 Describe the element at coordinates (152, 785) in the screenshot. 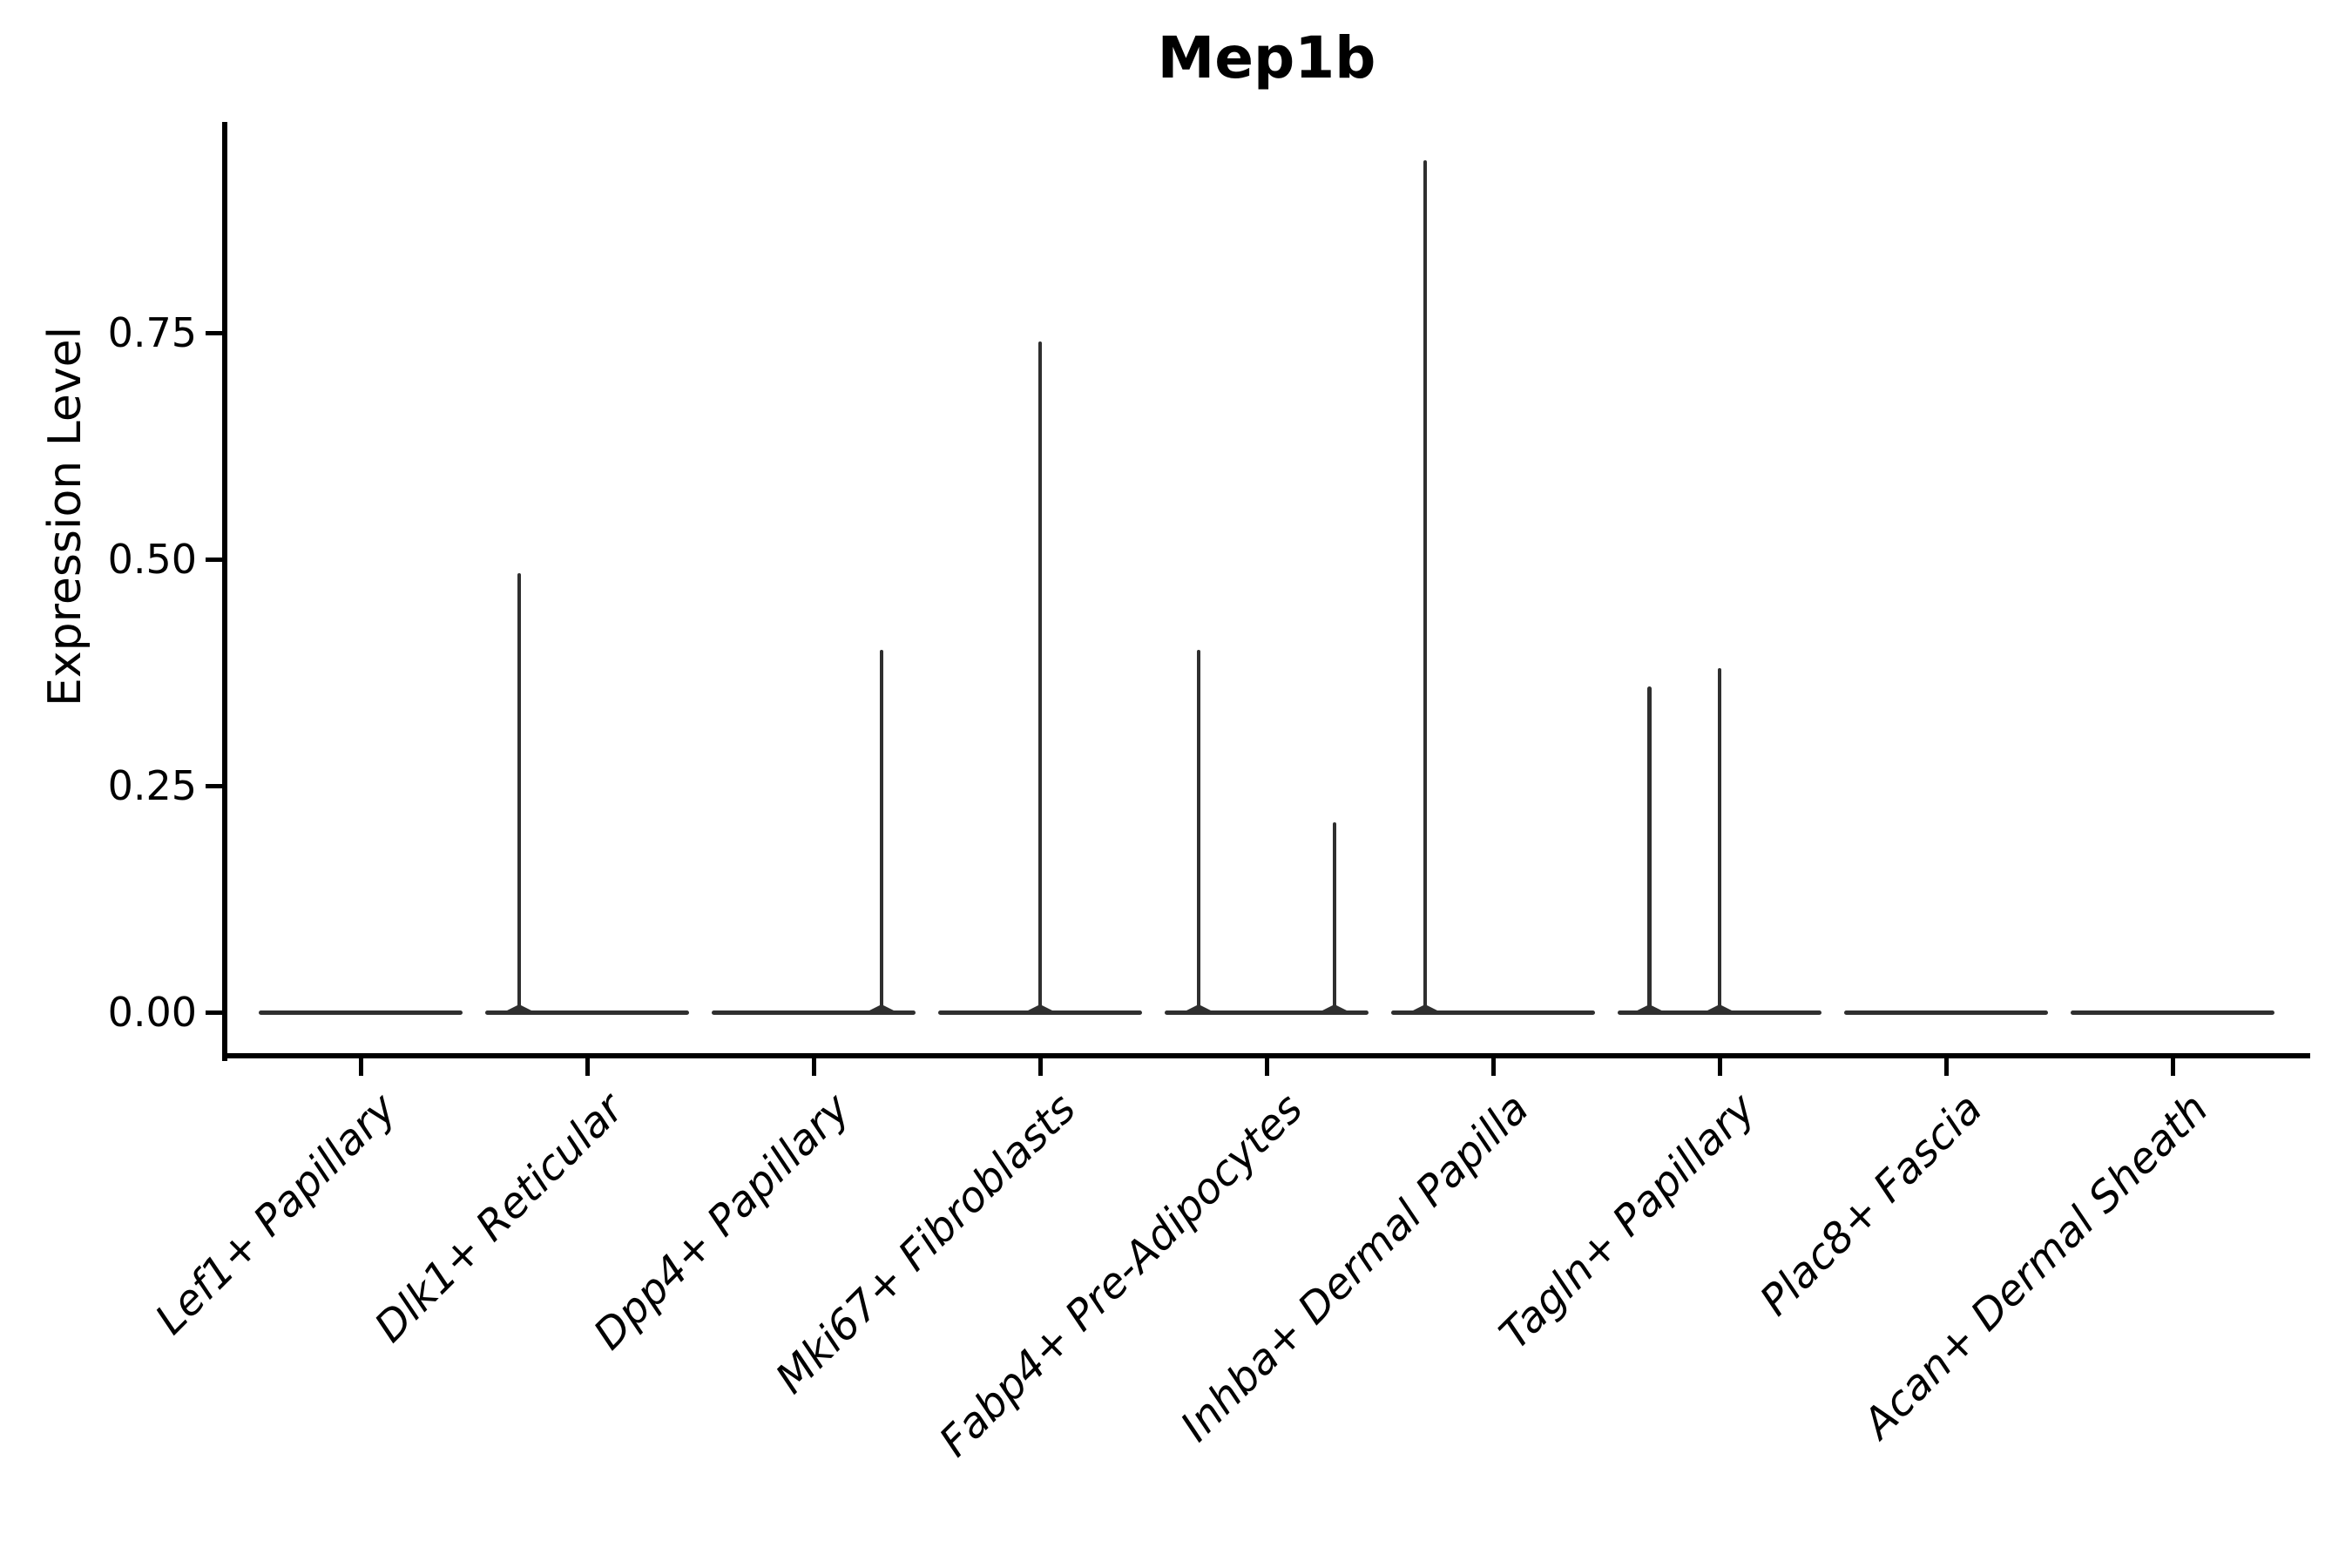

I see `y-tick-label: 0.25` at that location.